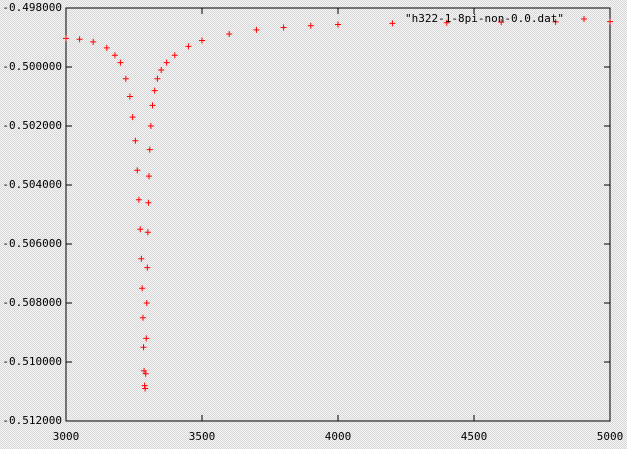 The width and height of the screenshot is (627, 449). Describe the element at coordinates (32, 66) in the screenshot. I see `y-tick-label: -0.500000` at that location.